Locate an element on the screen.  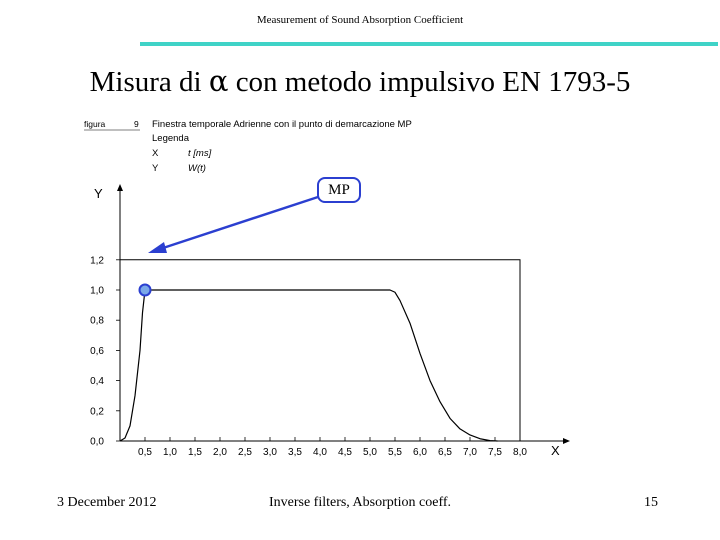
x-tick-label: 7,5 is located at coordinates (495, 452).